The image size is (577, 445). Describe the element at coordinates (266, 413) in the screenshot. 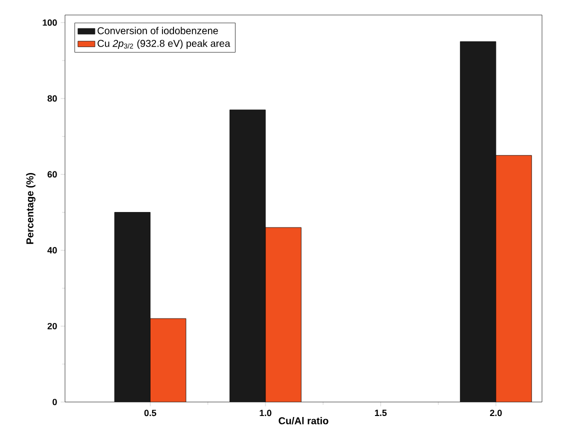

I see `x-tick-label: 1.0` at that location.